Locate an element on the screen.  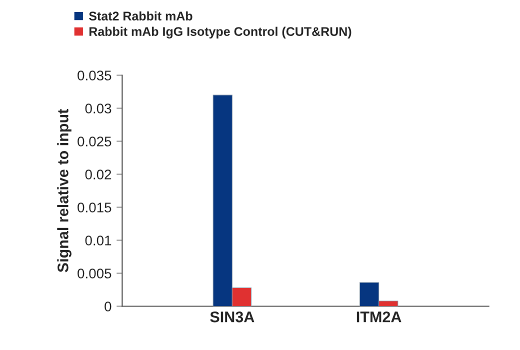
y-tick-label: 0.03 is located at coordinates (98, 109).